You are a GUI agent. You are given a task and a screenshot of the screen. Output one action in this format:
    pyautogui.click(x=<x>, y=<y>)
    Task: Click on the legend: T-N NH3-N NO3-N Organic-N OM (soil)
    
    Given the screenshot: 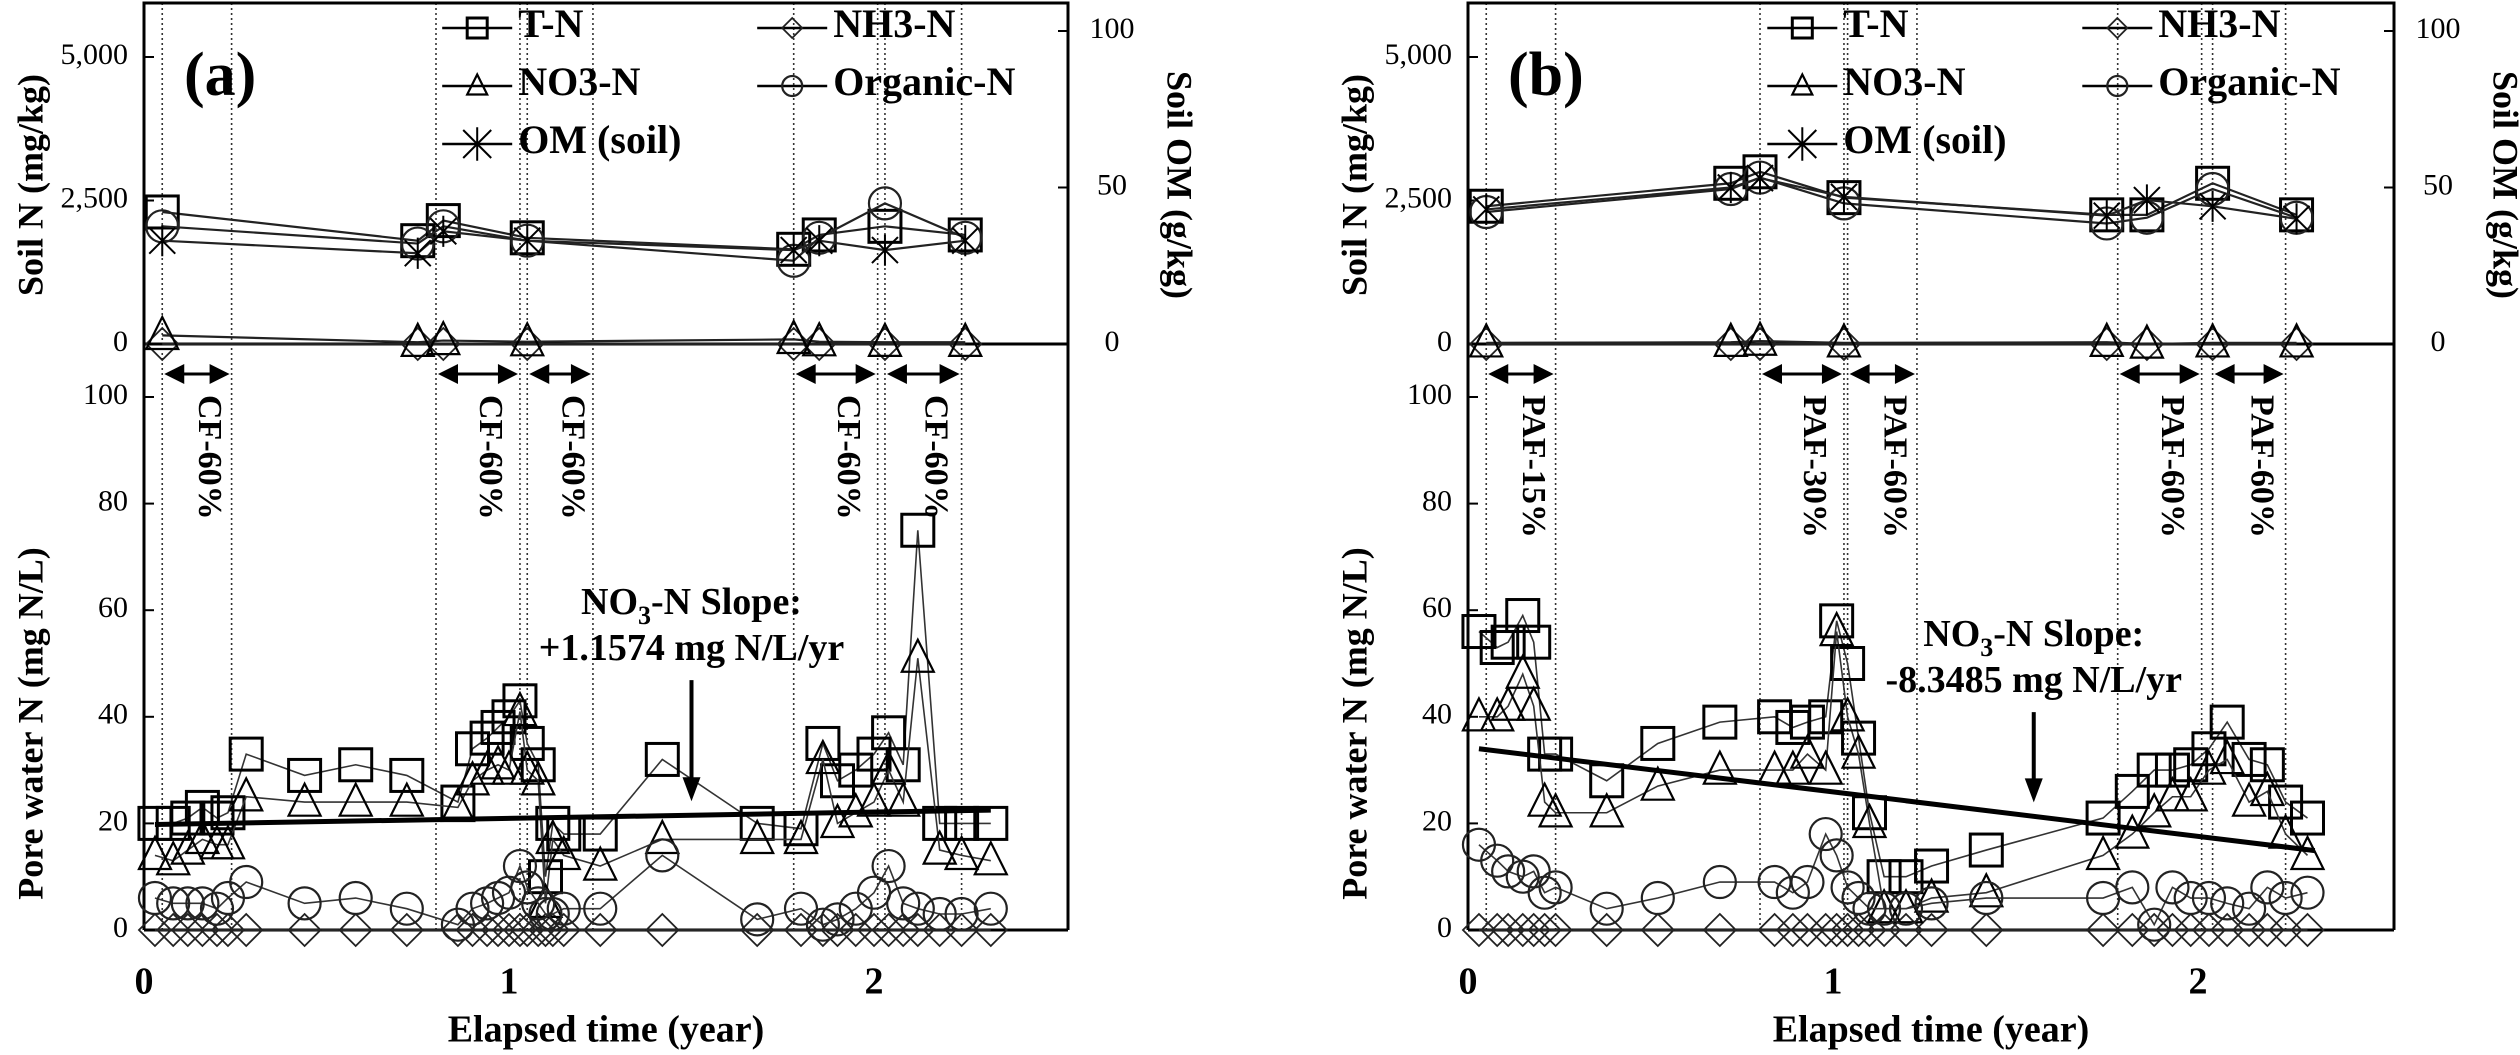 What is the action you would take?
    pyautogui.click(x=2054, y=81)
    